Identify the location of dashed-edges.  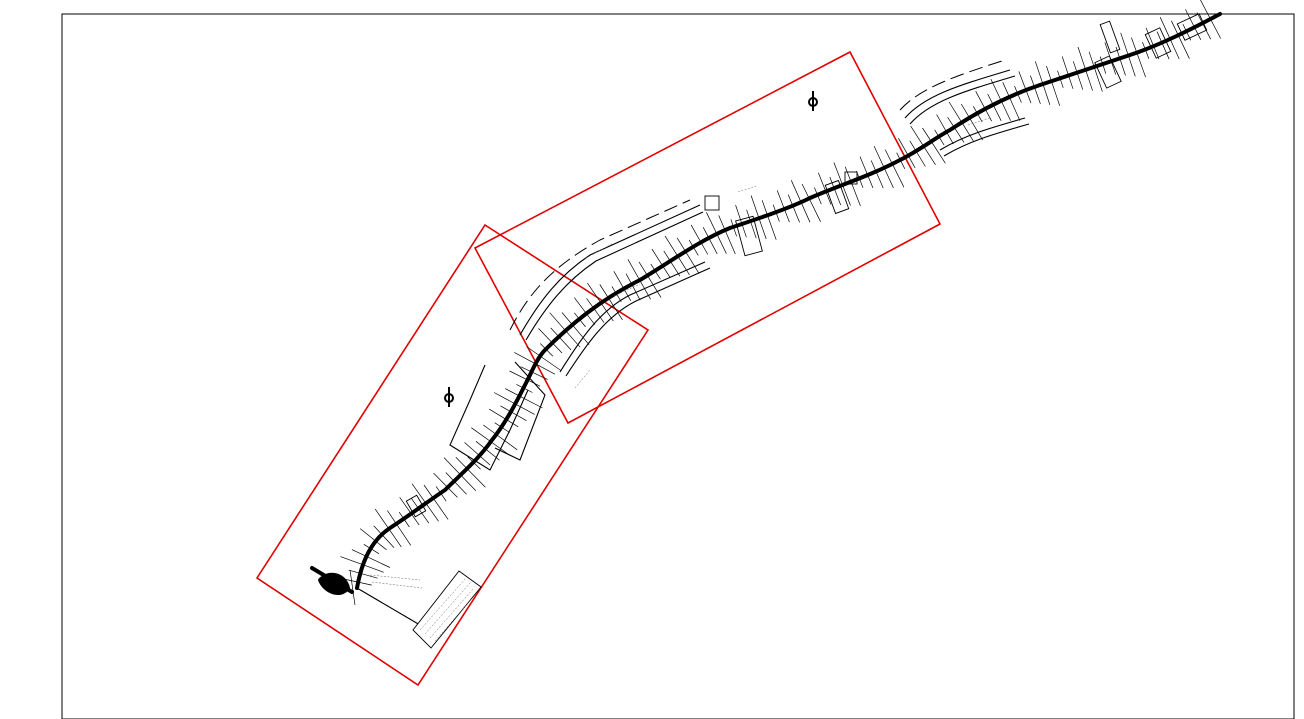
(757, 195).